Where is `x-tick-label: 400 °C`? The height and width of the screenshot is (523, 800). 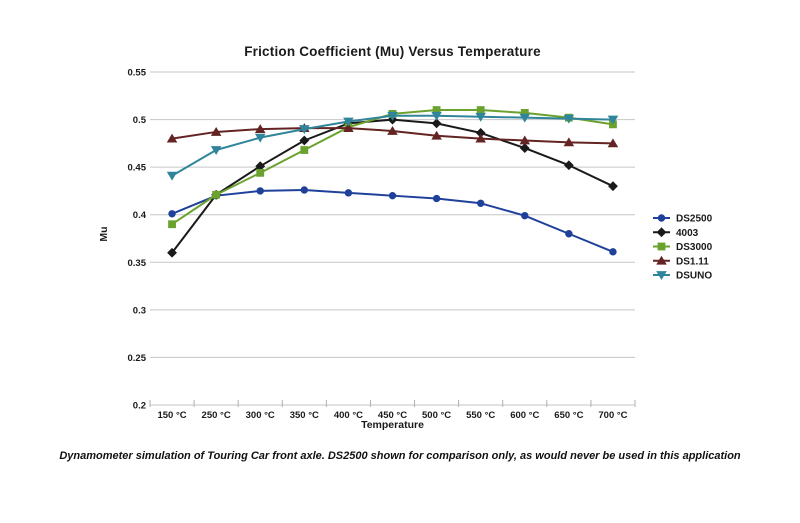 x-tick-label: 400 °C is located at coordinates (348, 415).